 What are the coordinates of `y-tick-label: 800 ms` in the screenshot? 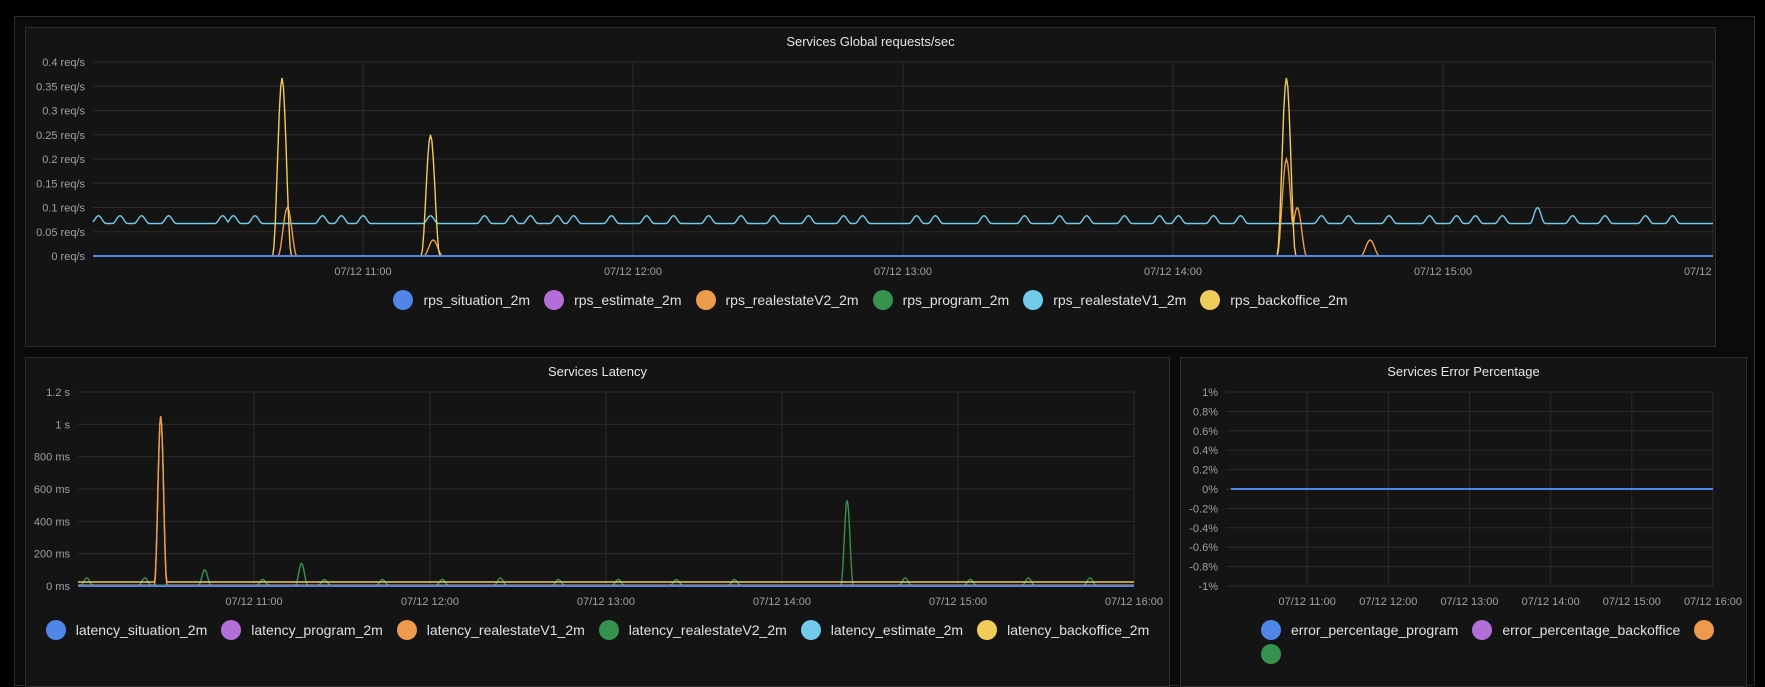 It's located at (52, 458).